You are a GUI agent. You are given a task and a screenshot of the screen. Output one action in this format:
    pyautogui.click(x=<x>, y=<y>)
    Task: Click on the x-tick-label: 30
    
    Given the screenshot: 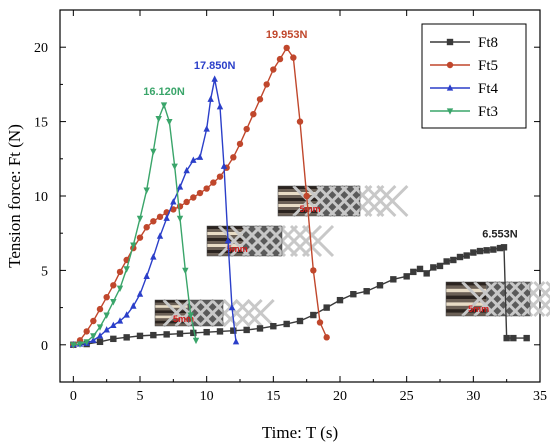 What is the action you would take?
    pyautogui.click(x=473, y=396)
    